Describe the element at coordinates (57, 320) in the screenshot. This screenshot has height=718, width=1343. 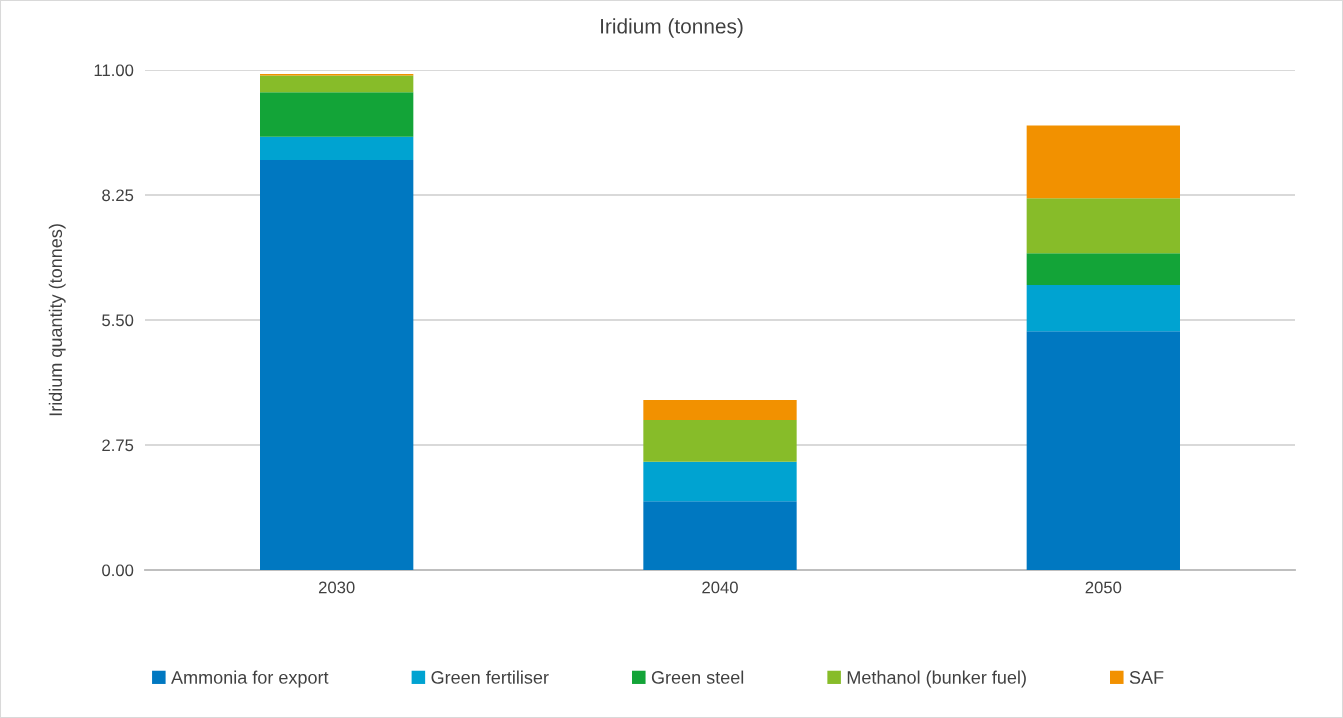
I see `y-axis-title: Iridium quantity (tonnes)` at that location.